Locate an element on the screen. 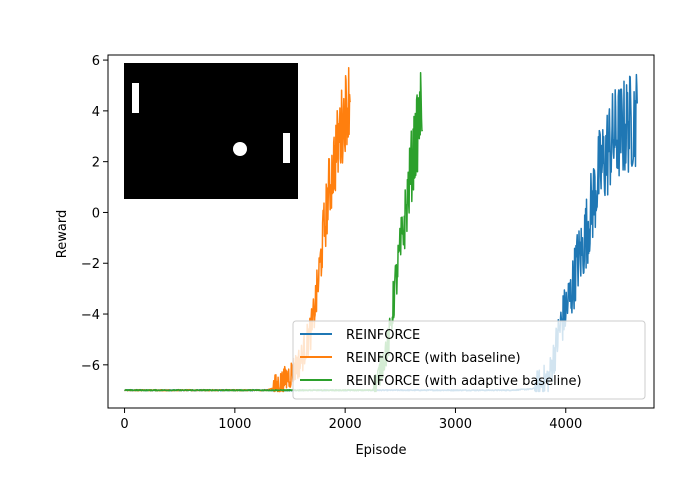  x-tick-label: 2000 is located at coordinates (345, 424).